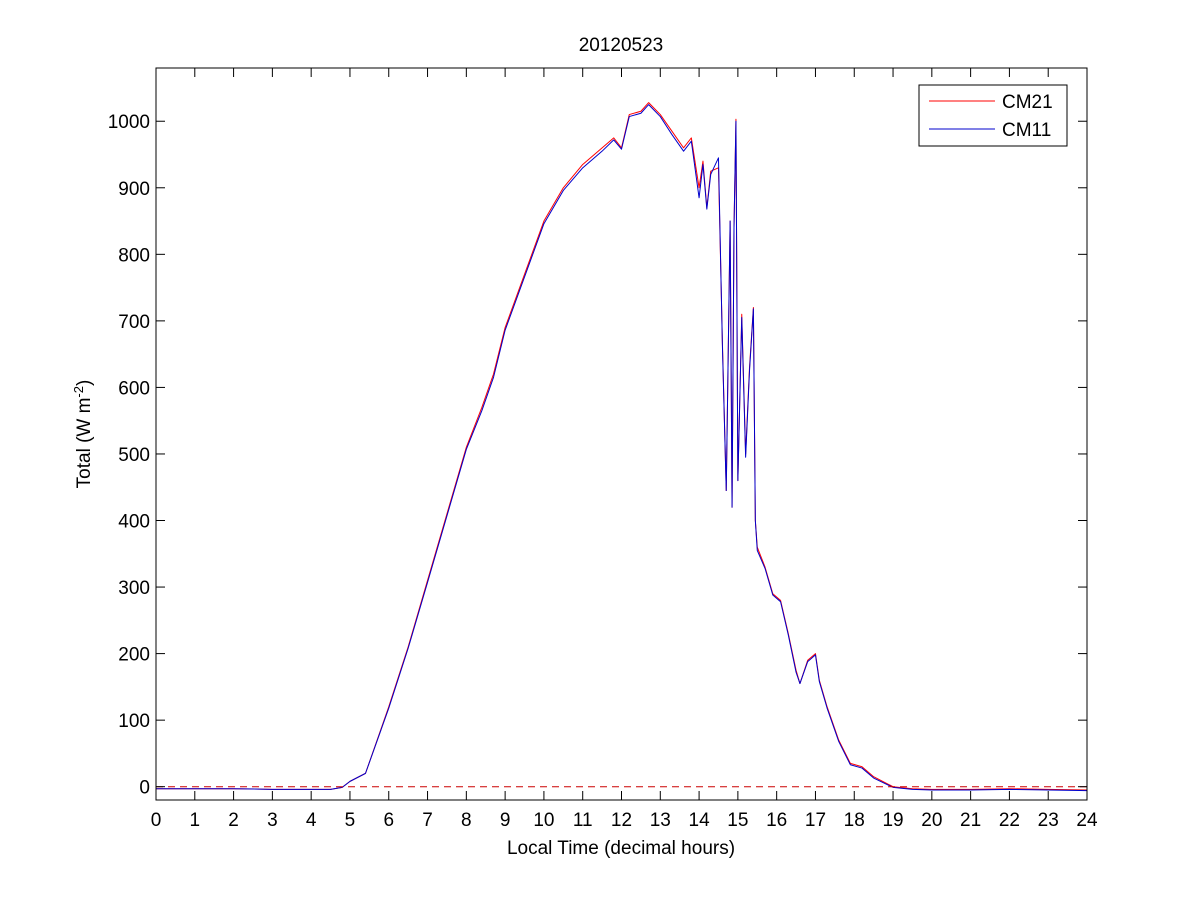 This screenshot has height=900, width=1201. I want to click on legend-box, so click(993, 115).